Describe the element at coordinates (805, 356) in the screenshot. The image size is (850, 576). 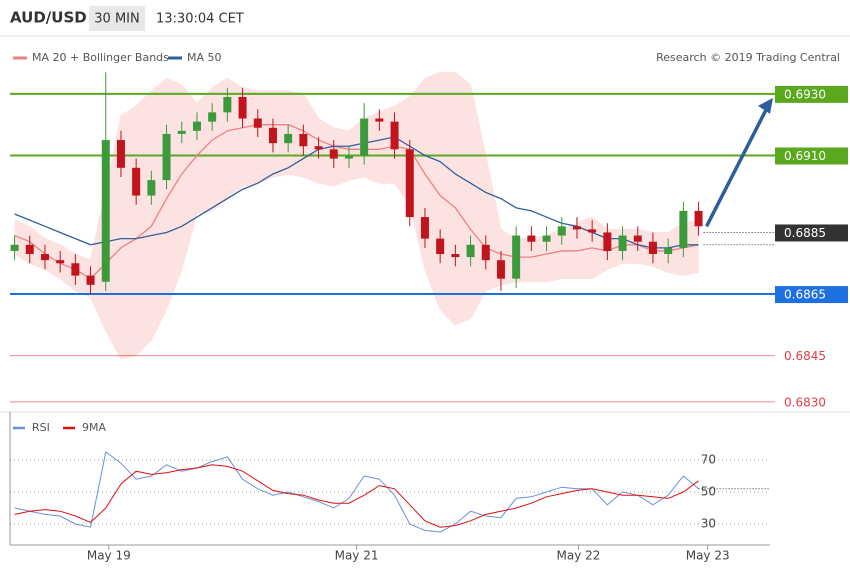
I see `level-label: 0.6845` at that location.